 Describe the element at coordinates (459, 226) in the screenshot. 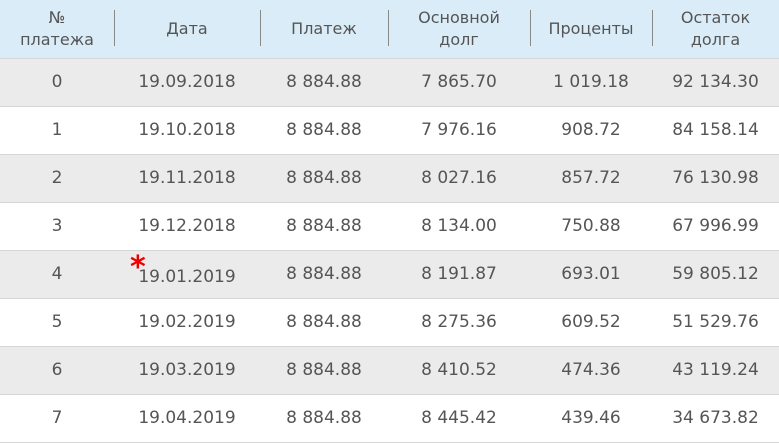

I see `cell-principal: 8 134.00` at that location.